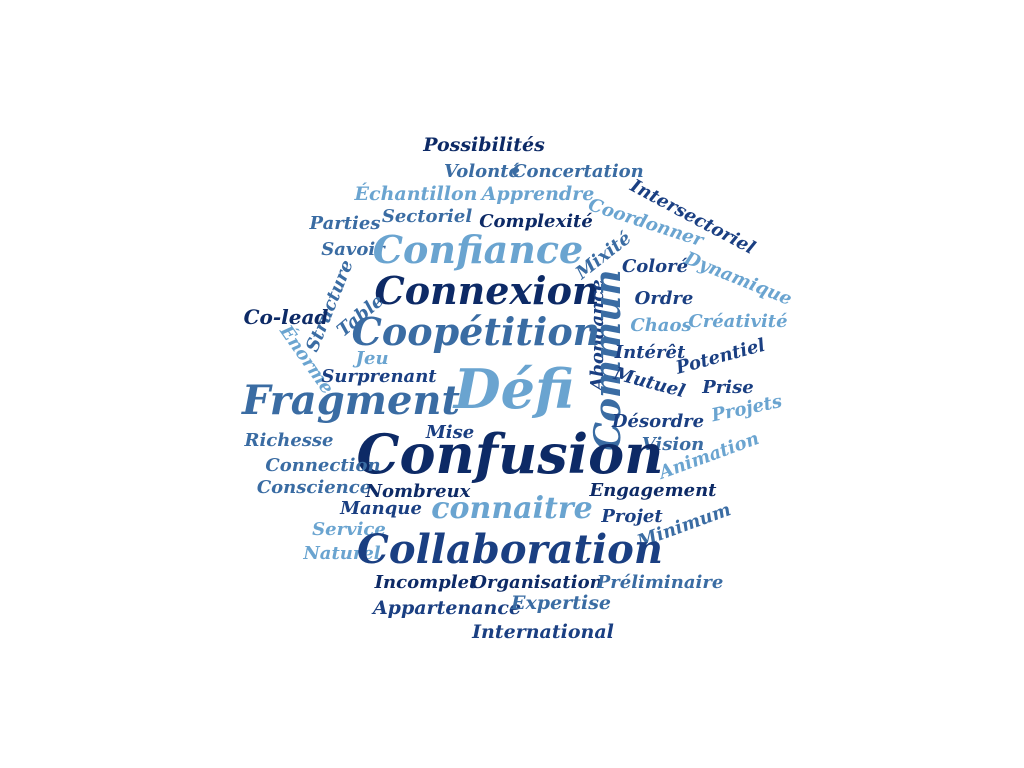 The width and height of the screenshot is (1024, 768). Describe the element at coordinates (380, 508) in the screenshot. I see `word-manque: Manque` at that location.